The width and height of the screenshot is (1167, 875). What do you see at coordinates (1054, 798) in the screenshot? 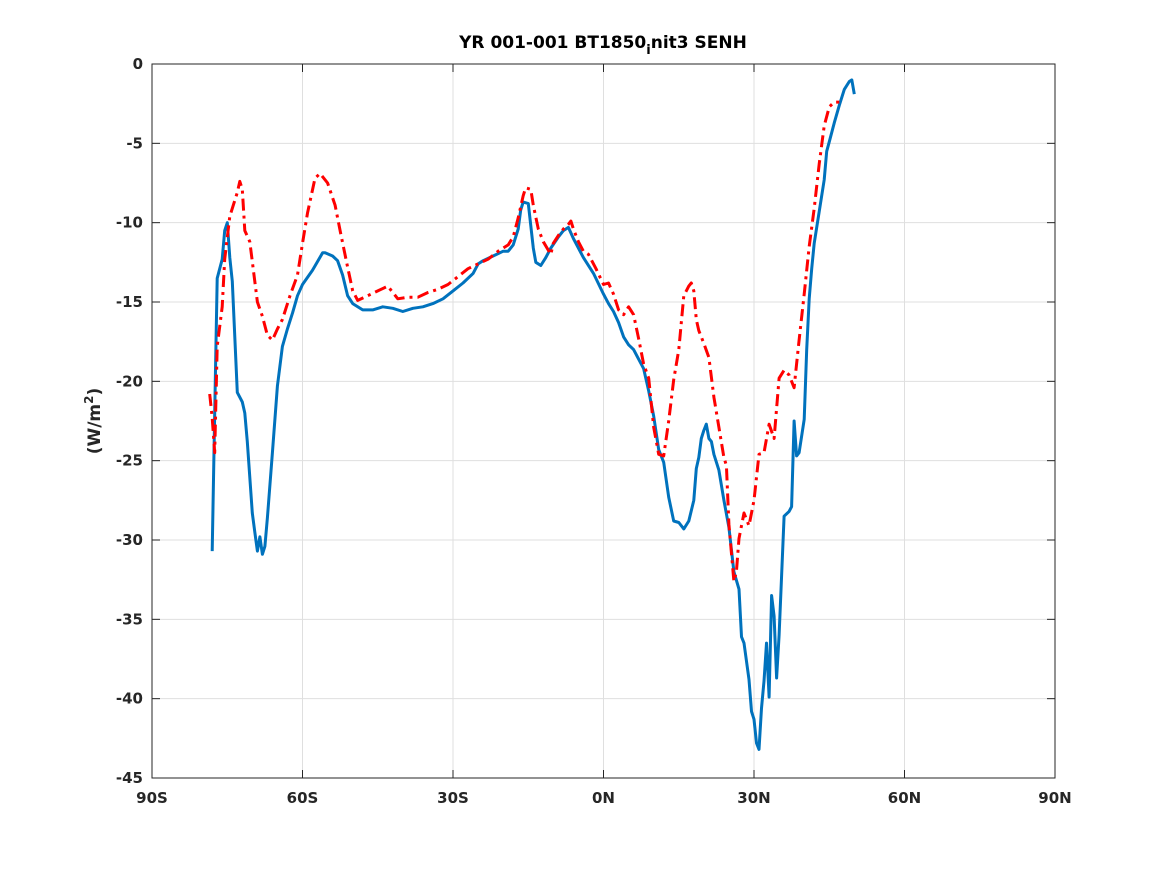
I see `x-tick-label: 90N` at bounding box center [1054, 798].